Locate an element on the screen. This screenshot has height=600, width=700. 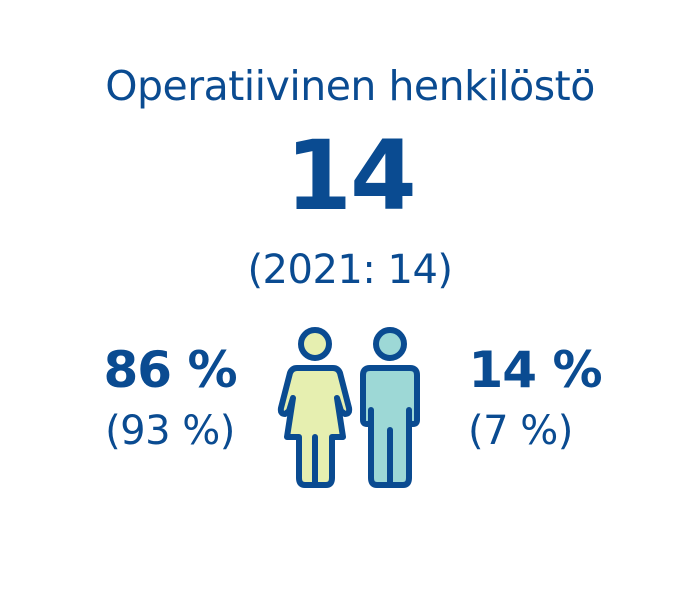
male-person-icon is located at coordinates (390, 407).